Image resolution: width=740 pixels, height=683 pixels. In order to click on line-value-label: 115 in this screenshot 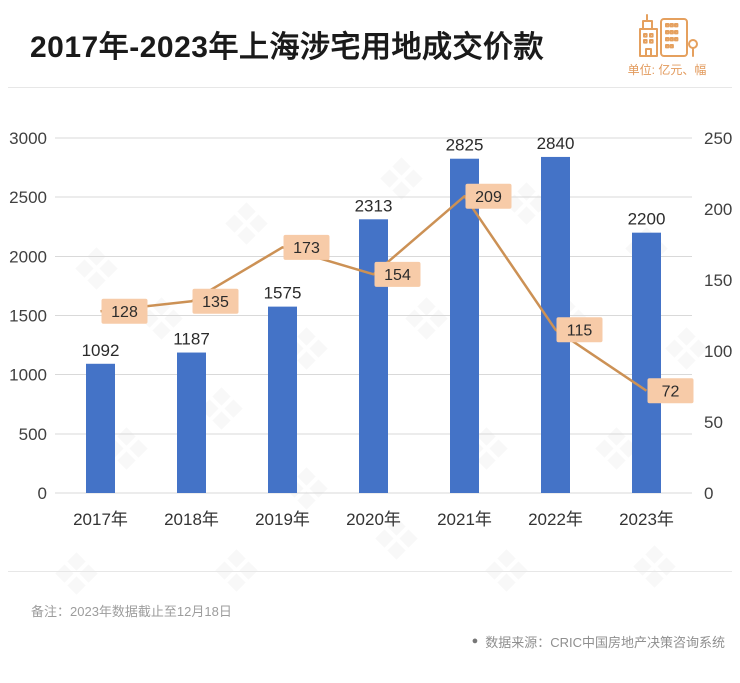, I will do `click(580, 330)`.